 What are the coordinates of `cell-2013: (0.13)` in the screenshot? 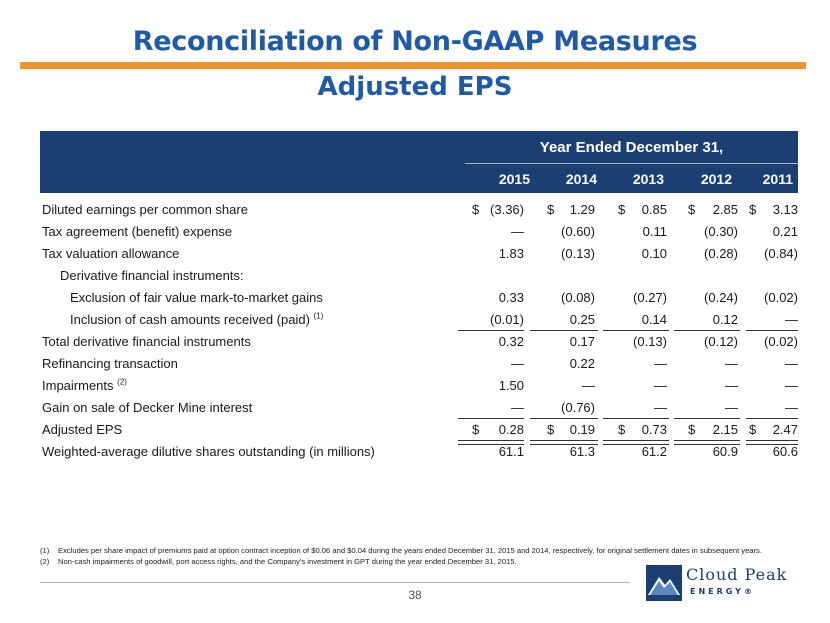 It's located at (650, 341).